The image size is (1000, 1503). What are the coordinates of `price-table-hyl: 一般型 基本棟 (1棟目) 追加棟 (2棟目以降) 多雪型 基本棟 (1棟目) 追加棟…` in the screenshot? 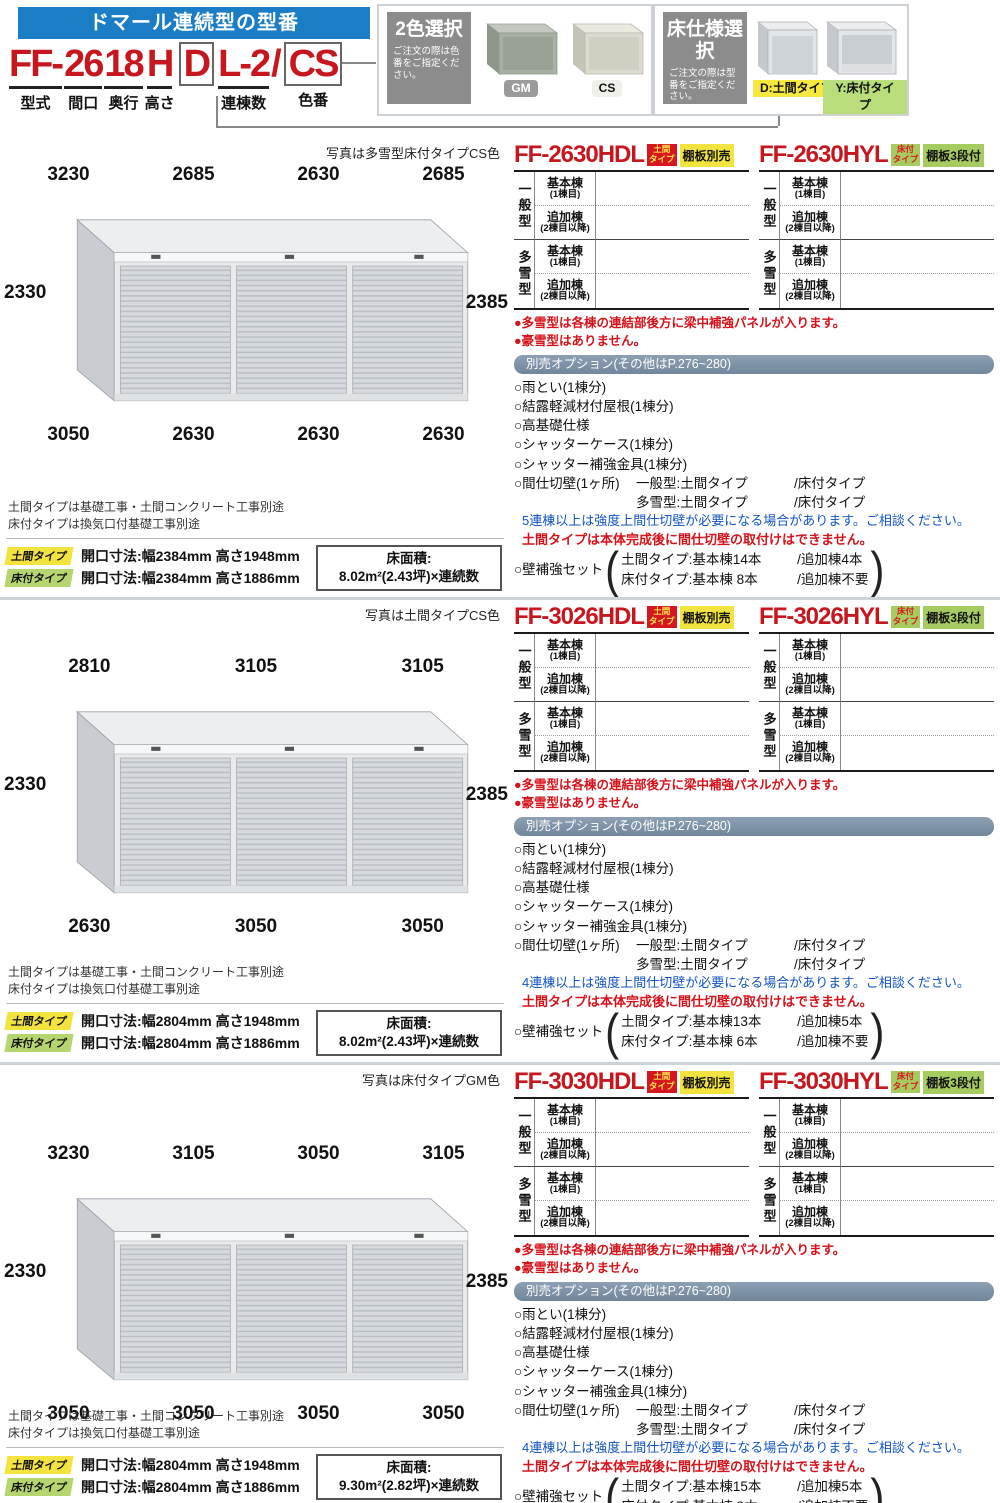 It's located at (876, 240).